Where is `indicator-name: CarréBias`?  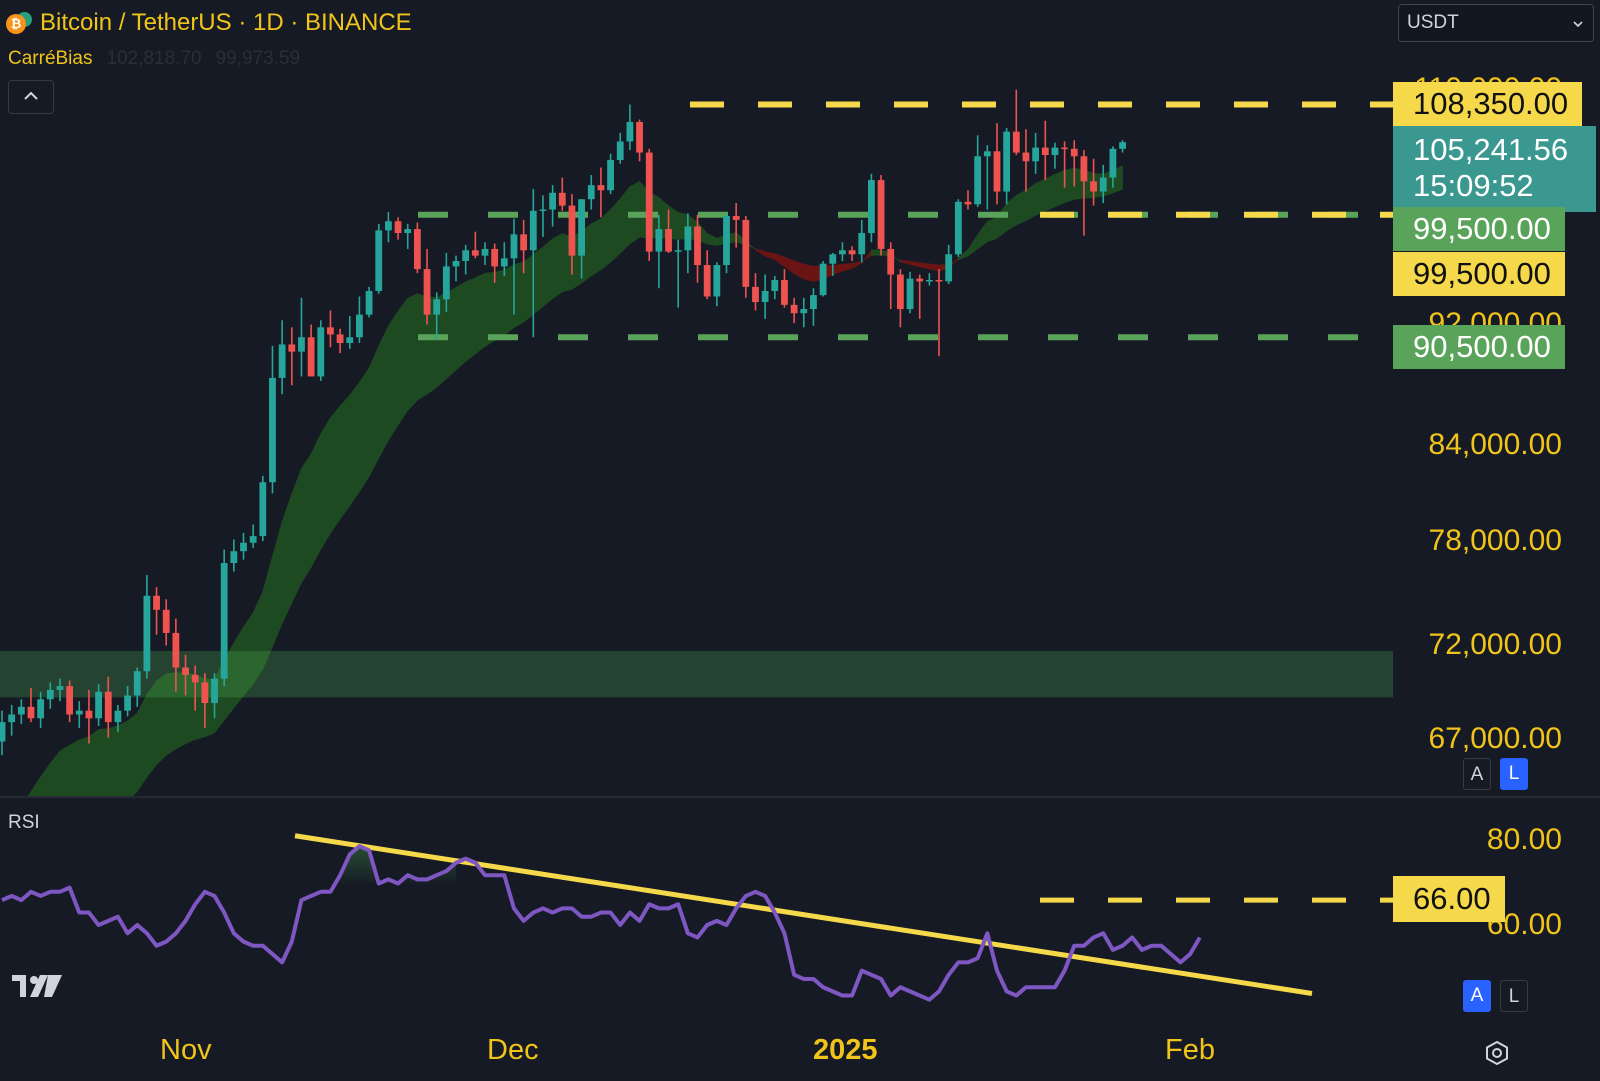
indicator-name: CarréBias is located at coordinates (50, 58).